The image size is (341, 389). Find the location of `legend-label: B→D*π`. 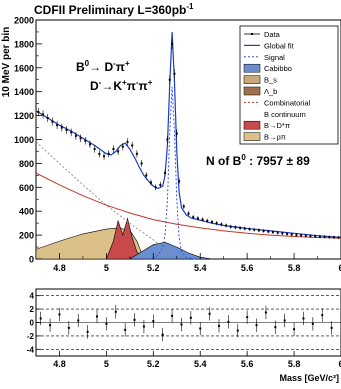

legend-label: B→D*π is located at coordinates (277, 125).